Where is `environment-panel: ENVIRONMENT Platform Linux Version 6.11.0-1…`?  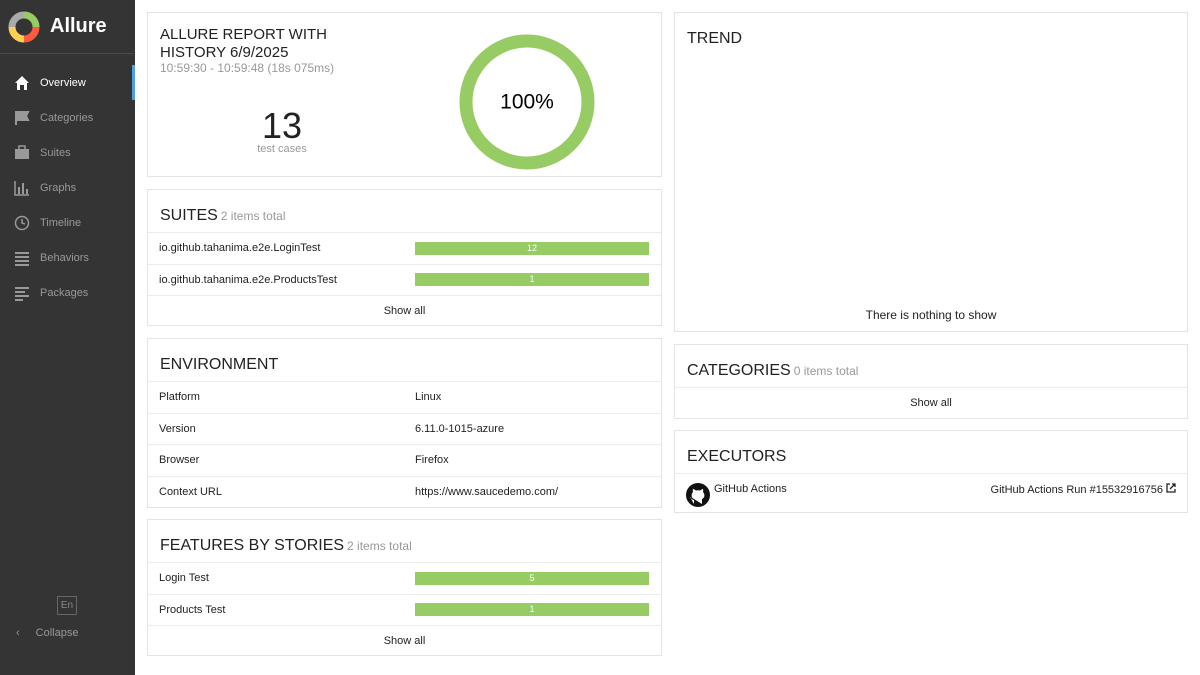
environment-panel: ENVIRONMENT Platform Linux Version 6.11.0-1… is located at coordinates (404, 423).